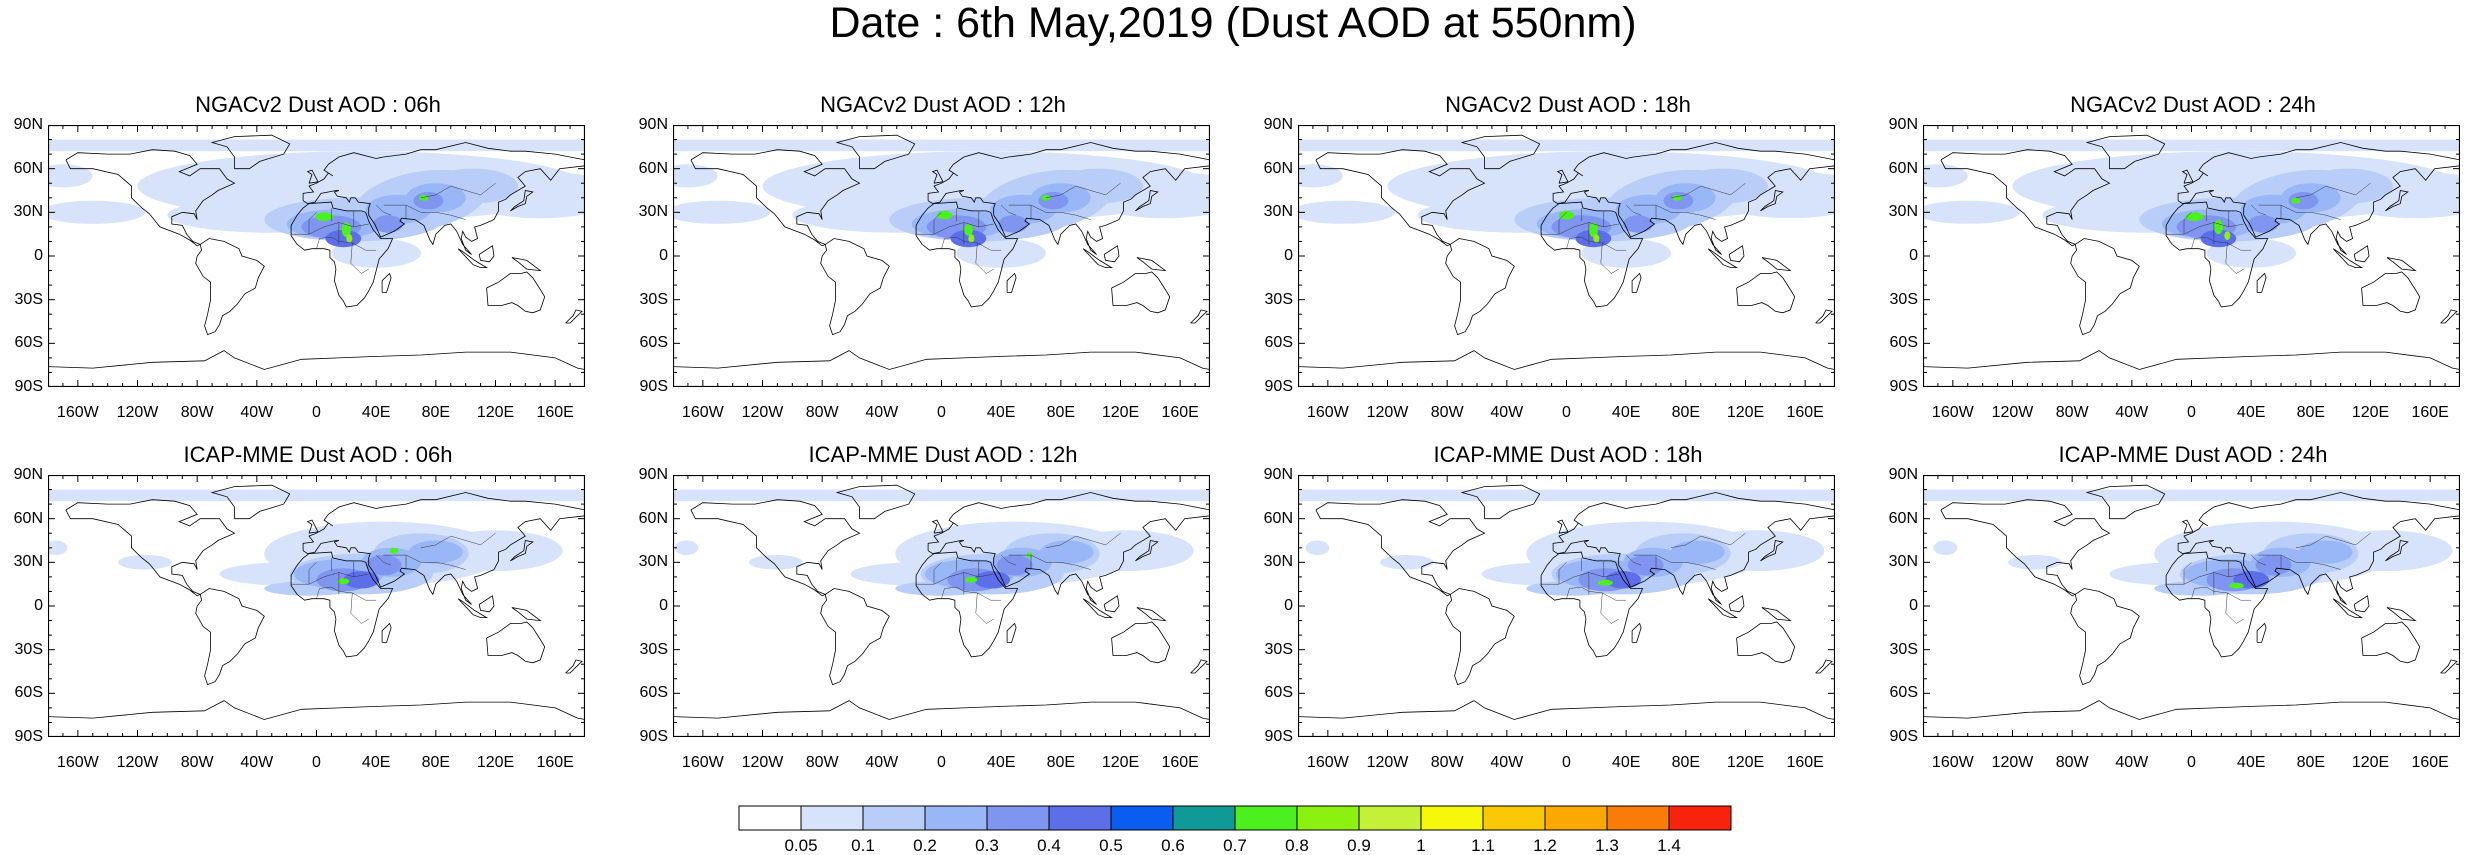 The width and height of the screenshot is (2466, 855). What do you see at coordinates (1278, 562) in the screenshot?
I see `lat-label: 30N` at bounding box center [1278, 562].